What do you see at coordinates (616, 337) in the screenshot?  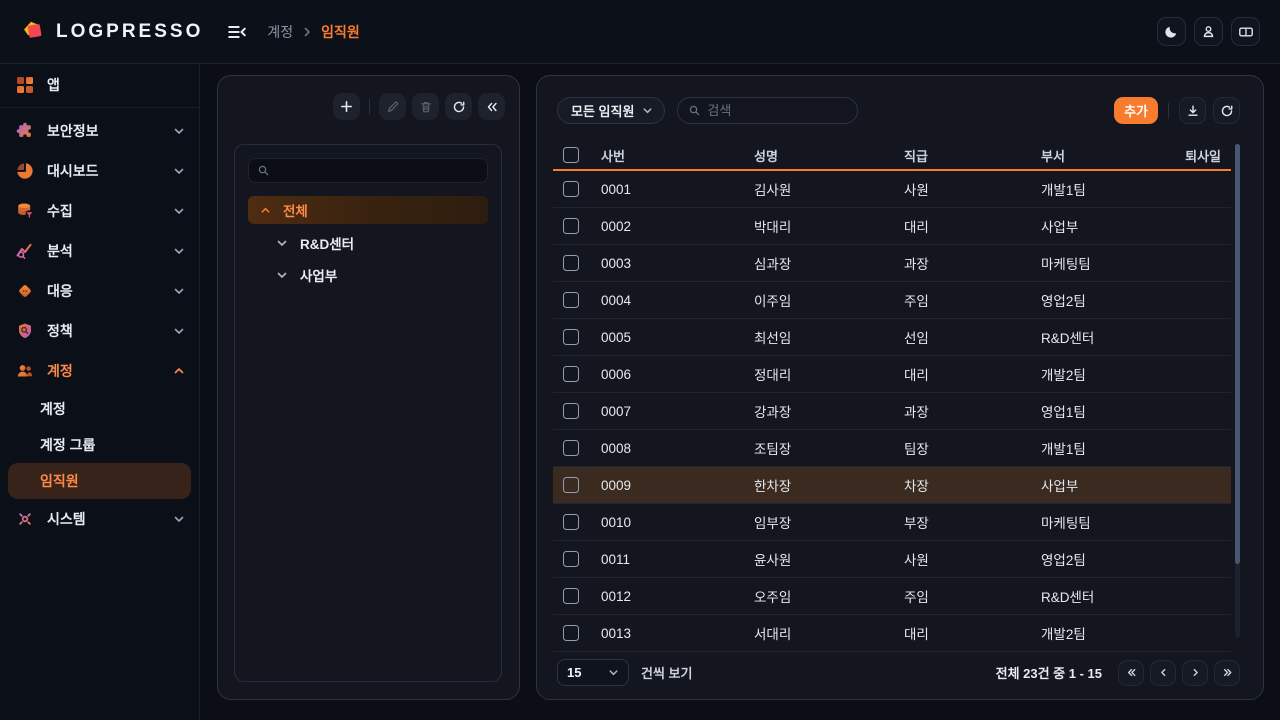 I see `employee-id: 0005` at bounding box center [616, 337].